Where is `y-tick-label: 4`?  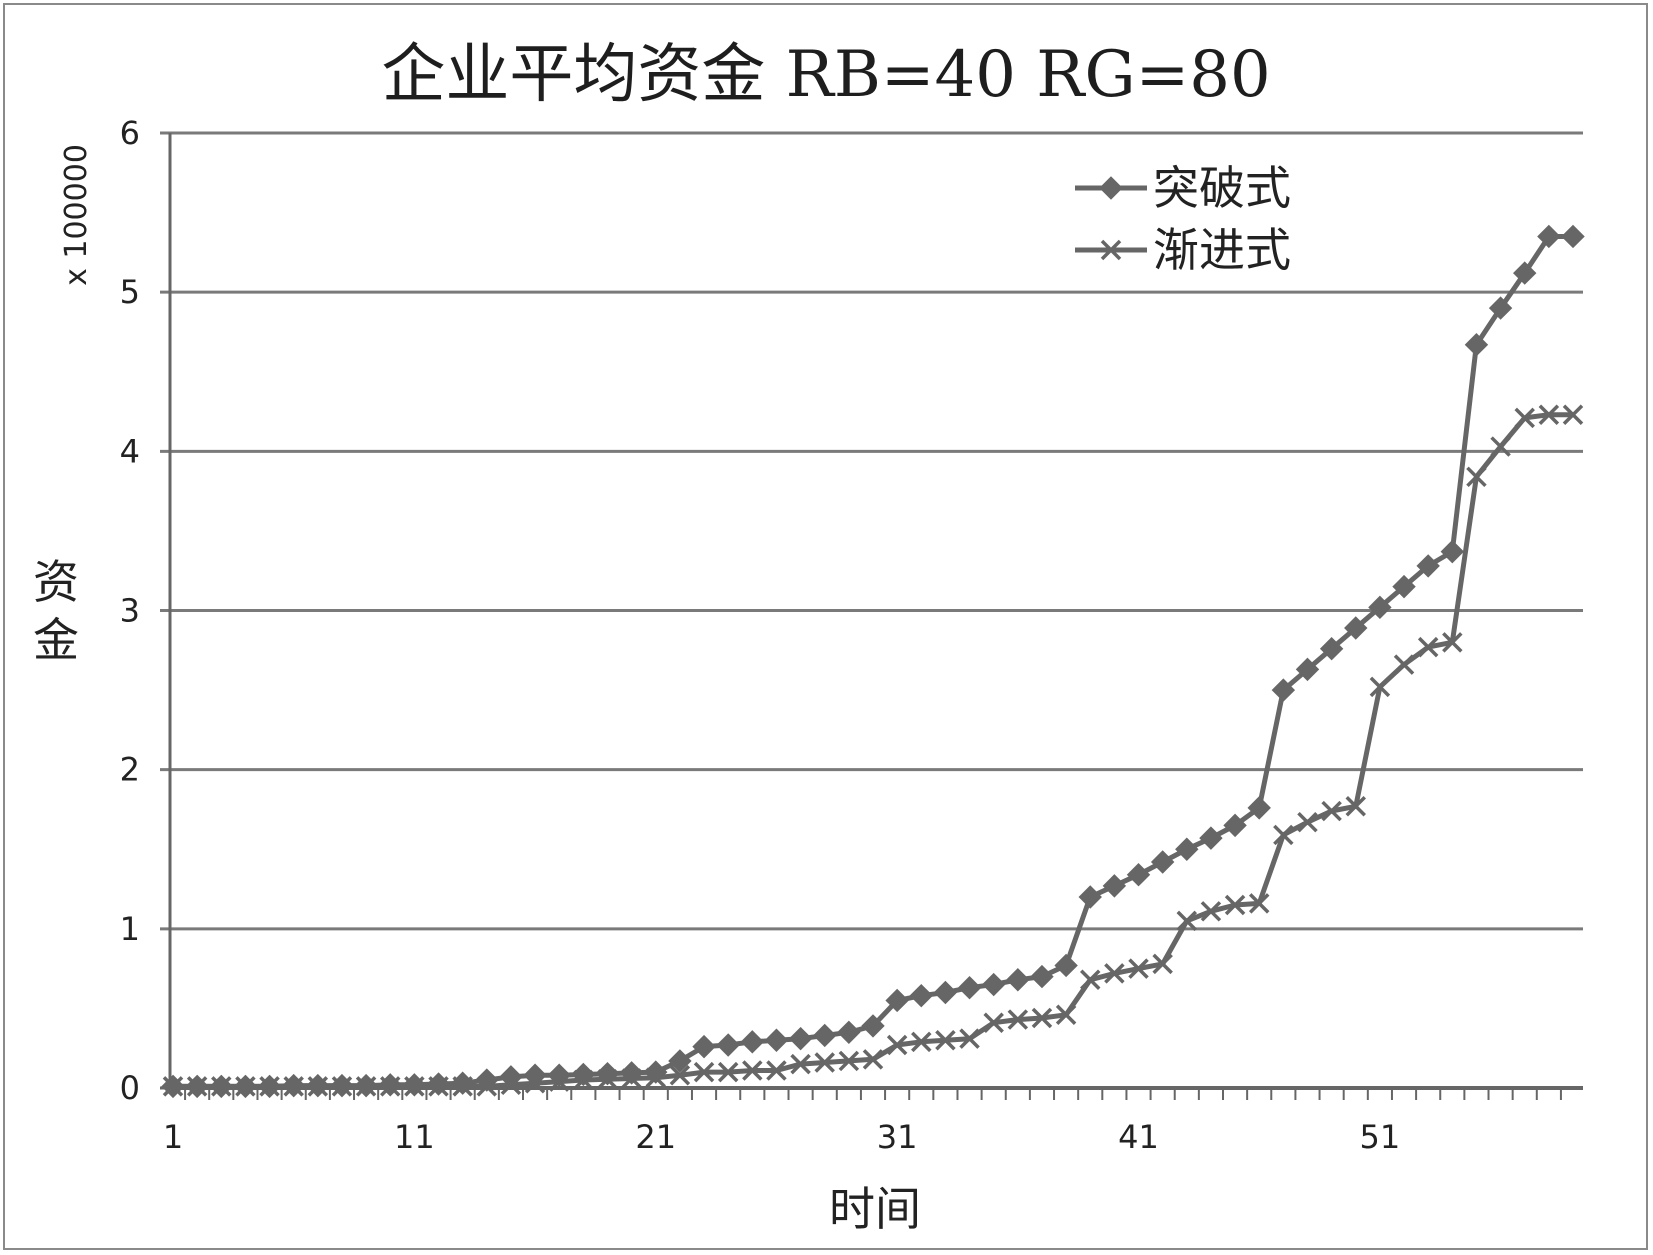
y-tick-label: 4 is located at coordinates (130, 451).